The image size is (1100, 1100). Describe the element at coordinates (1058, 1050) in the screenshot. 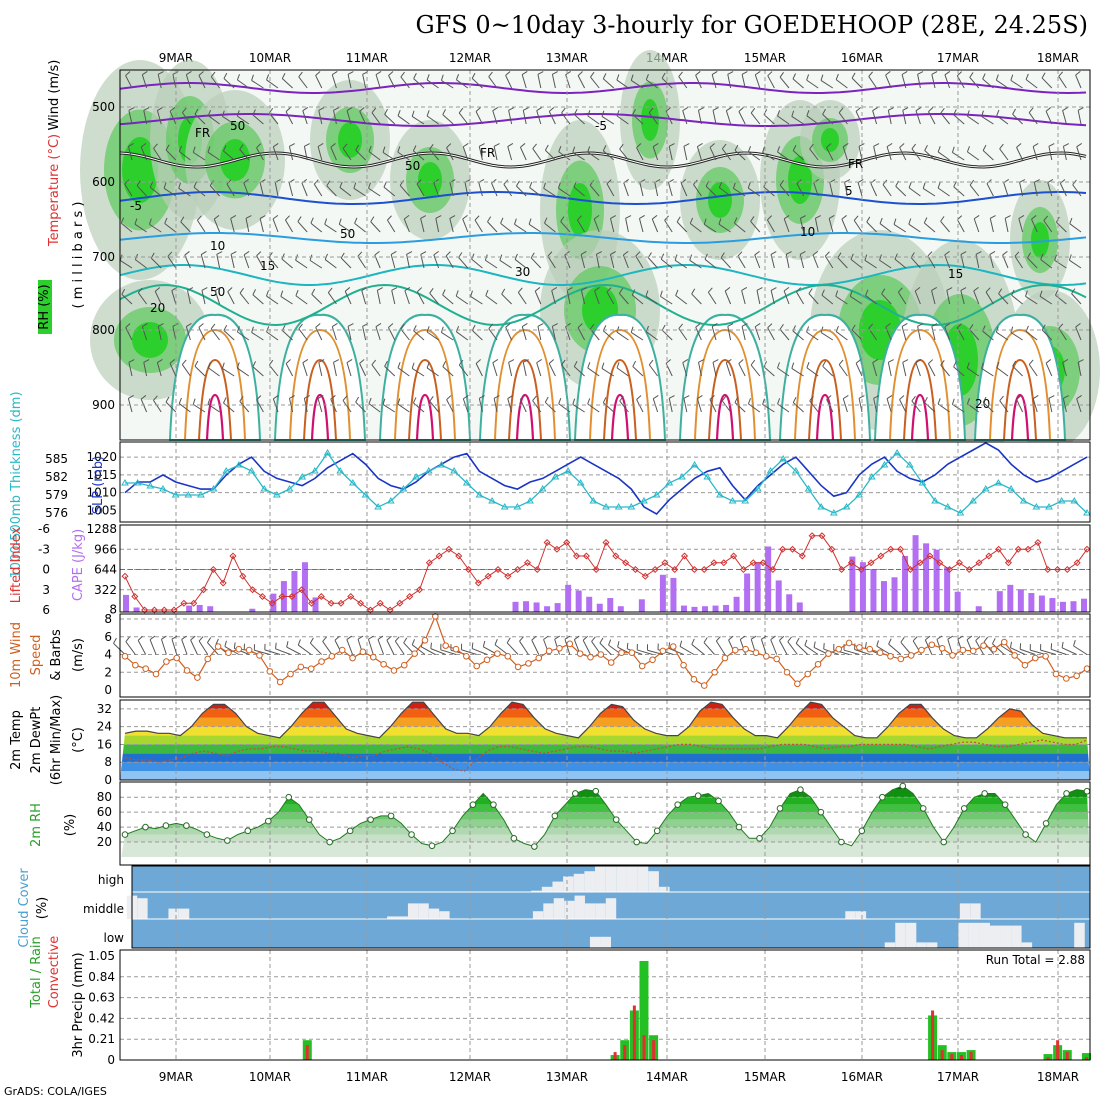

I see `precip-convective-bar` at that location.